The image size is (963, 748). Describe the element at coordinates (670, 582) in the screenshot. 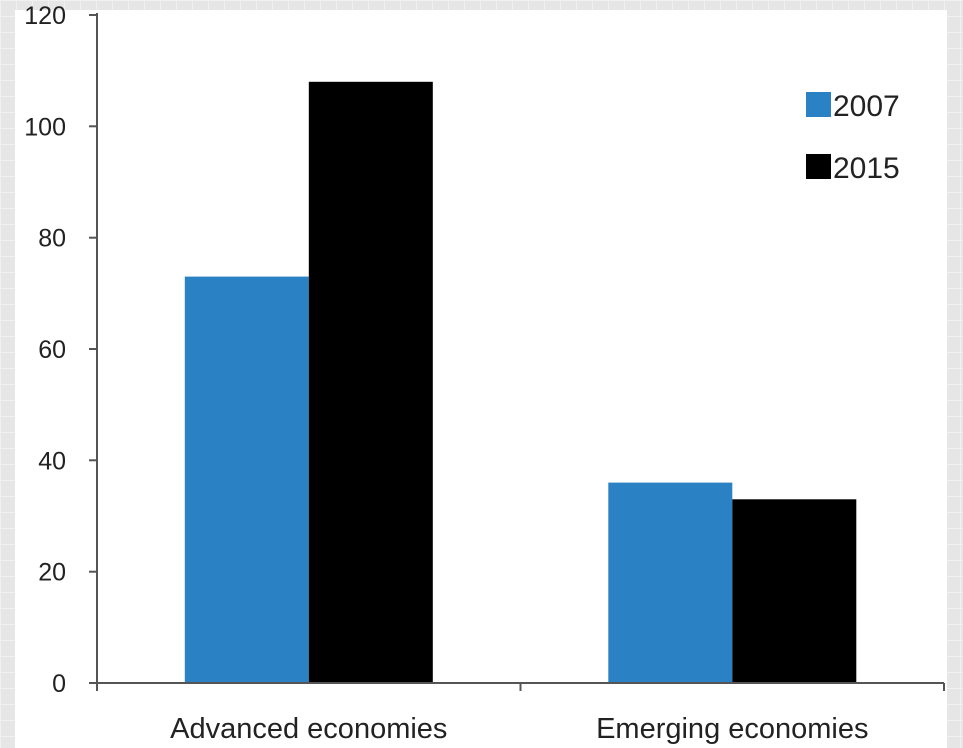

I see `bar-2007-emerging-economies` at that location.